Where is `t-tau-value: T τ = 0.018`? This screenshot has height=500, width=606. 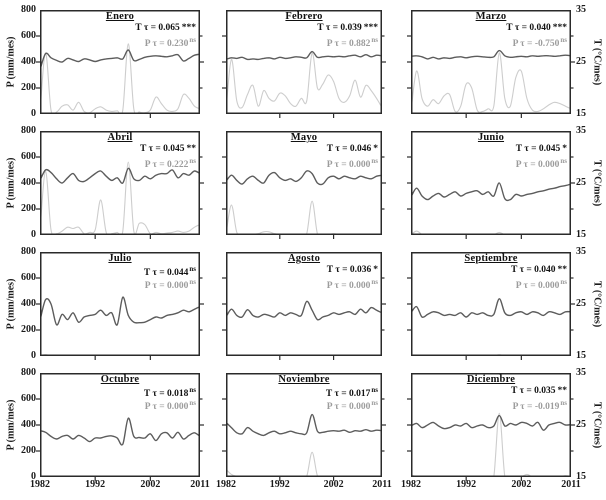
t-tau-value: T τ = 0.018 is located at coordinates (166, 394).